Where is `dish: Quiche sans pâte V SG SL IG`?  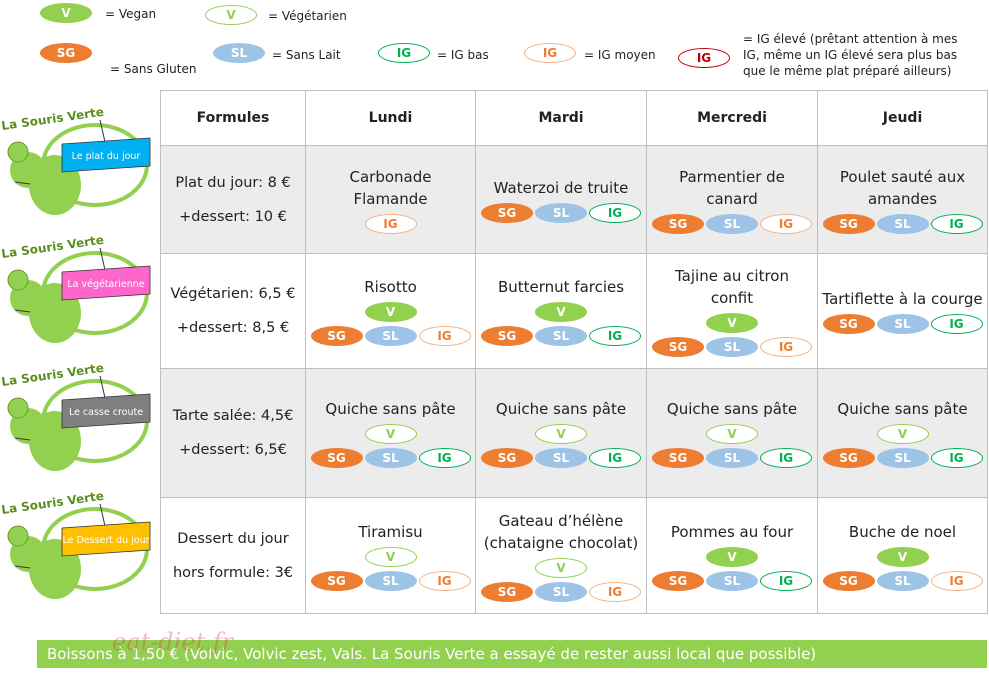 dish: Quiche sans pâte V SG SL IG is located at coordinates (561, 433).